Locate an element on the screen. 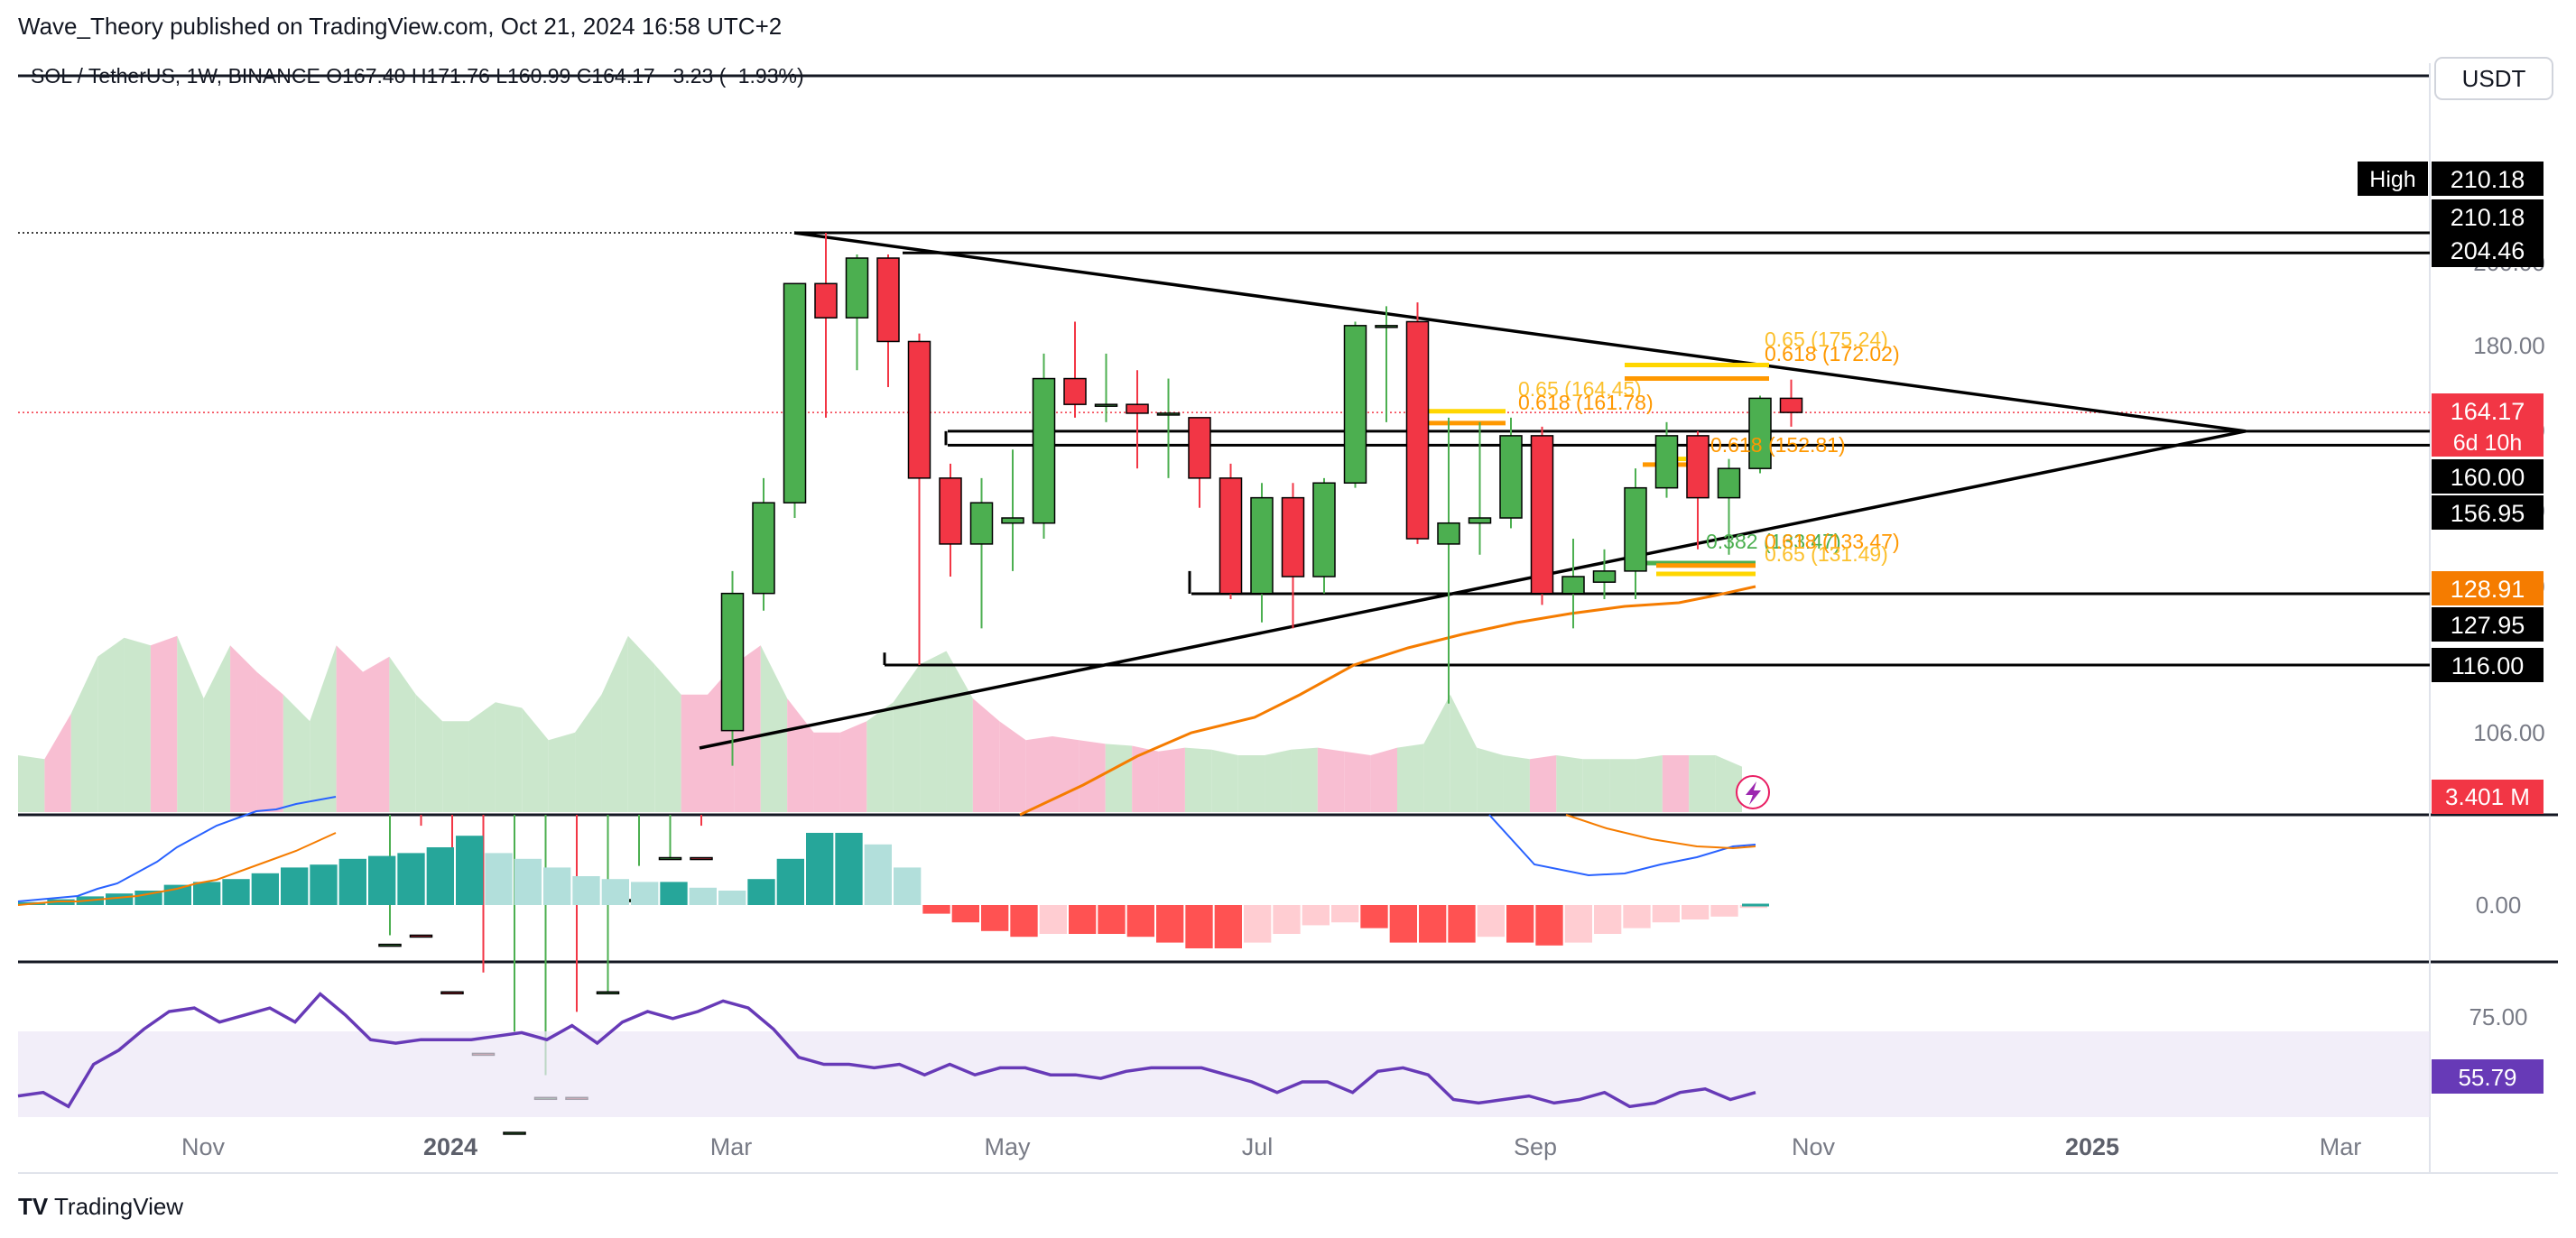  macd-line is located at coordinates (177, 849).